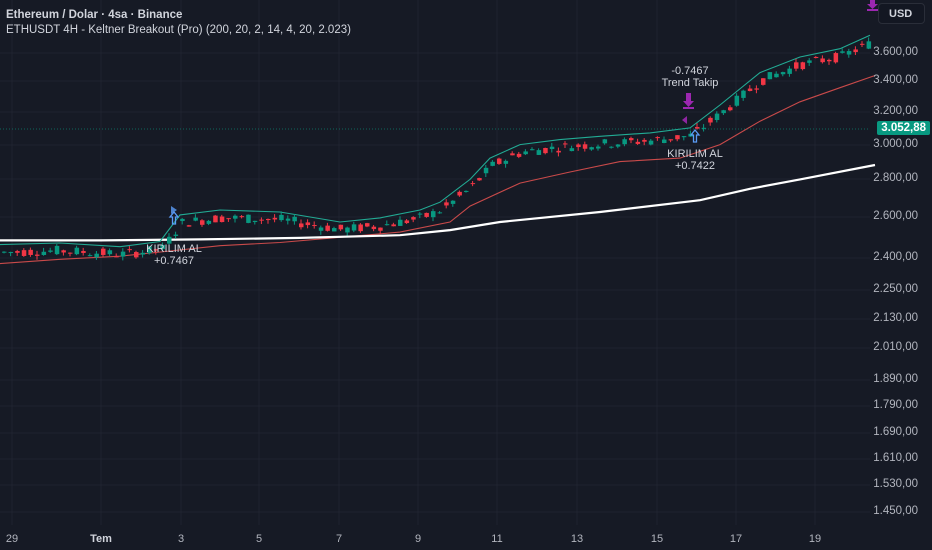 This screenshot has width=932, height=550. I want to click on price-tick-label: 2.800,00, so click(895, 178).